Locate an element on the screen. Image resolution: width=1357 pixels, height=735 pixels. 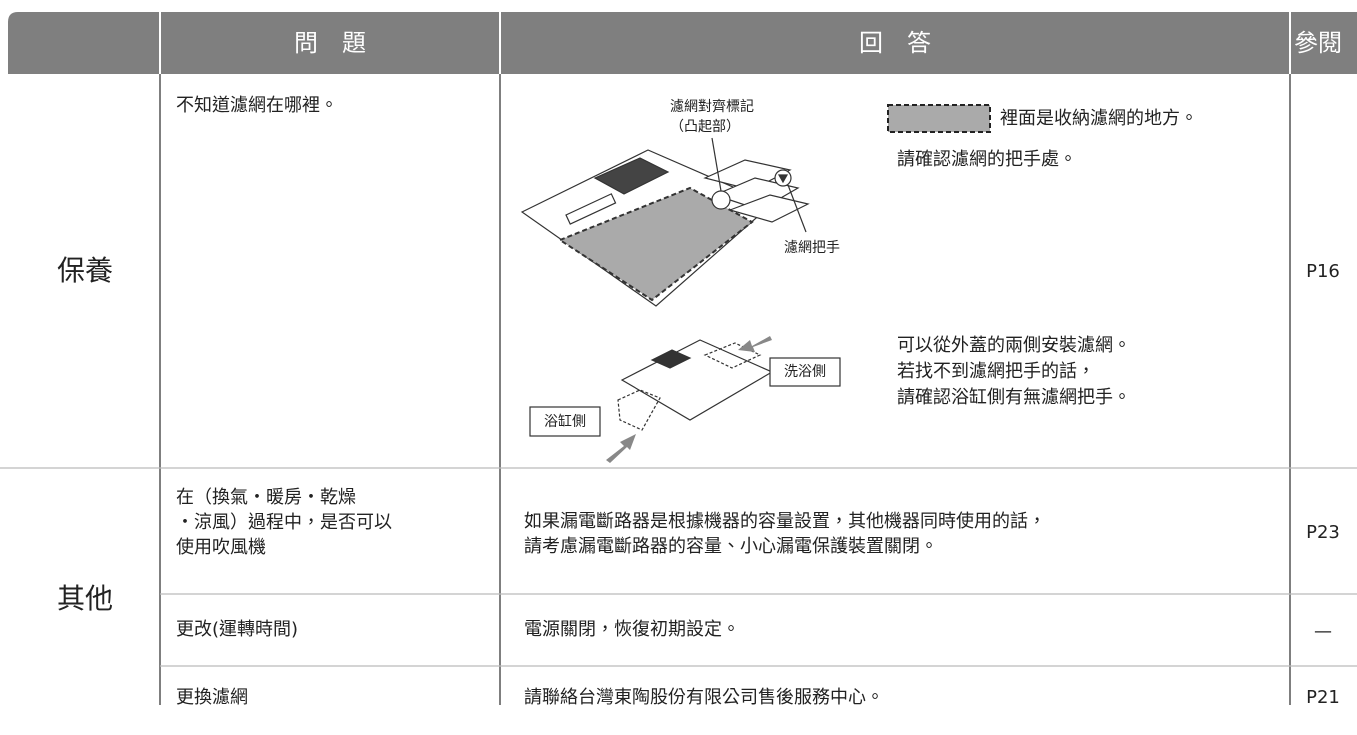
reference: P21 is located at coordinates (1323, 697).